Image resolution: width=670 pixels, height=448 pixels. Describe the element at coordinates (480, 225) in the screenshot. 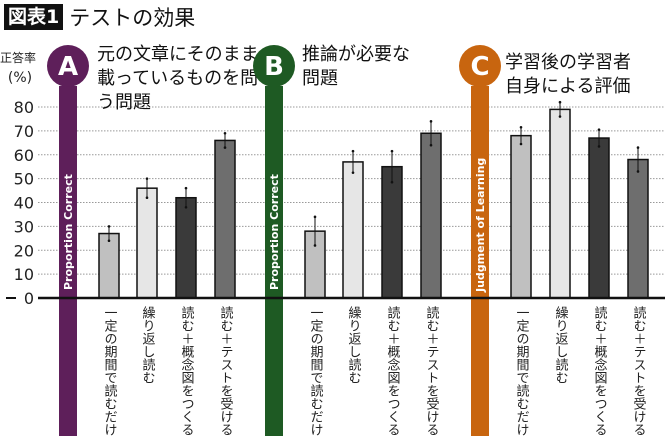

I see `panel-band-label: Judgment of Learning` at that location.